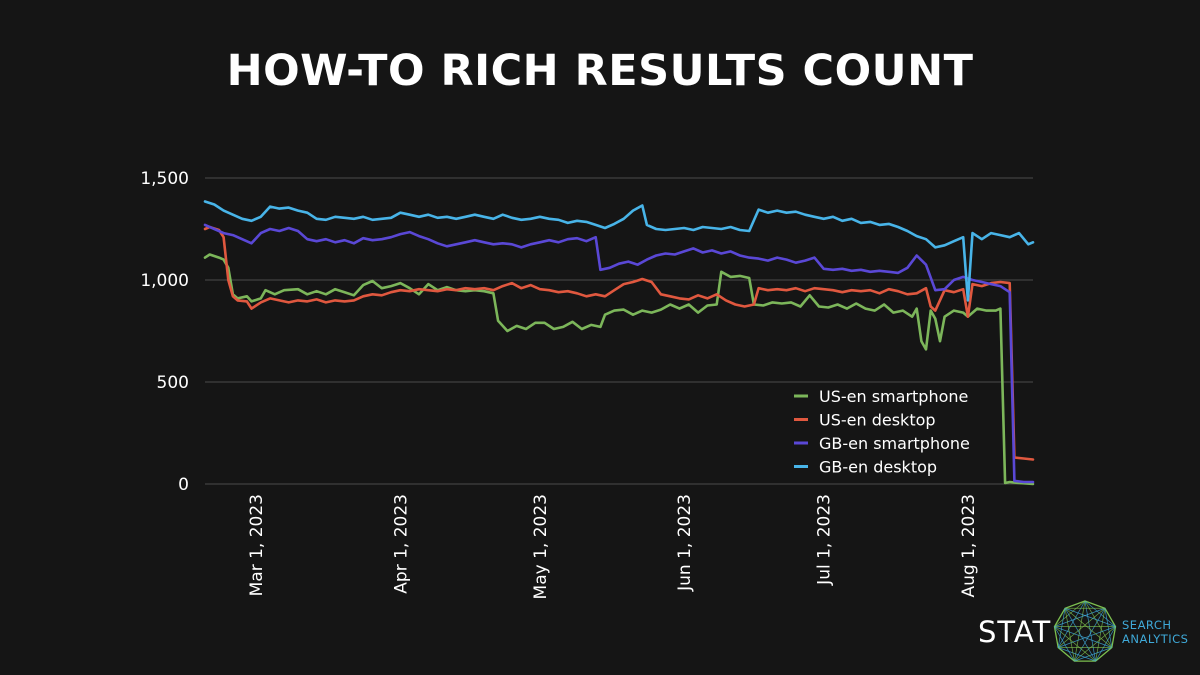  What do you see at coordinates (600, 71) in the screenshot?
I see `chart-title: HOW-TO RICH RESULTS COUNT` at bounding box center [600, 71].